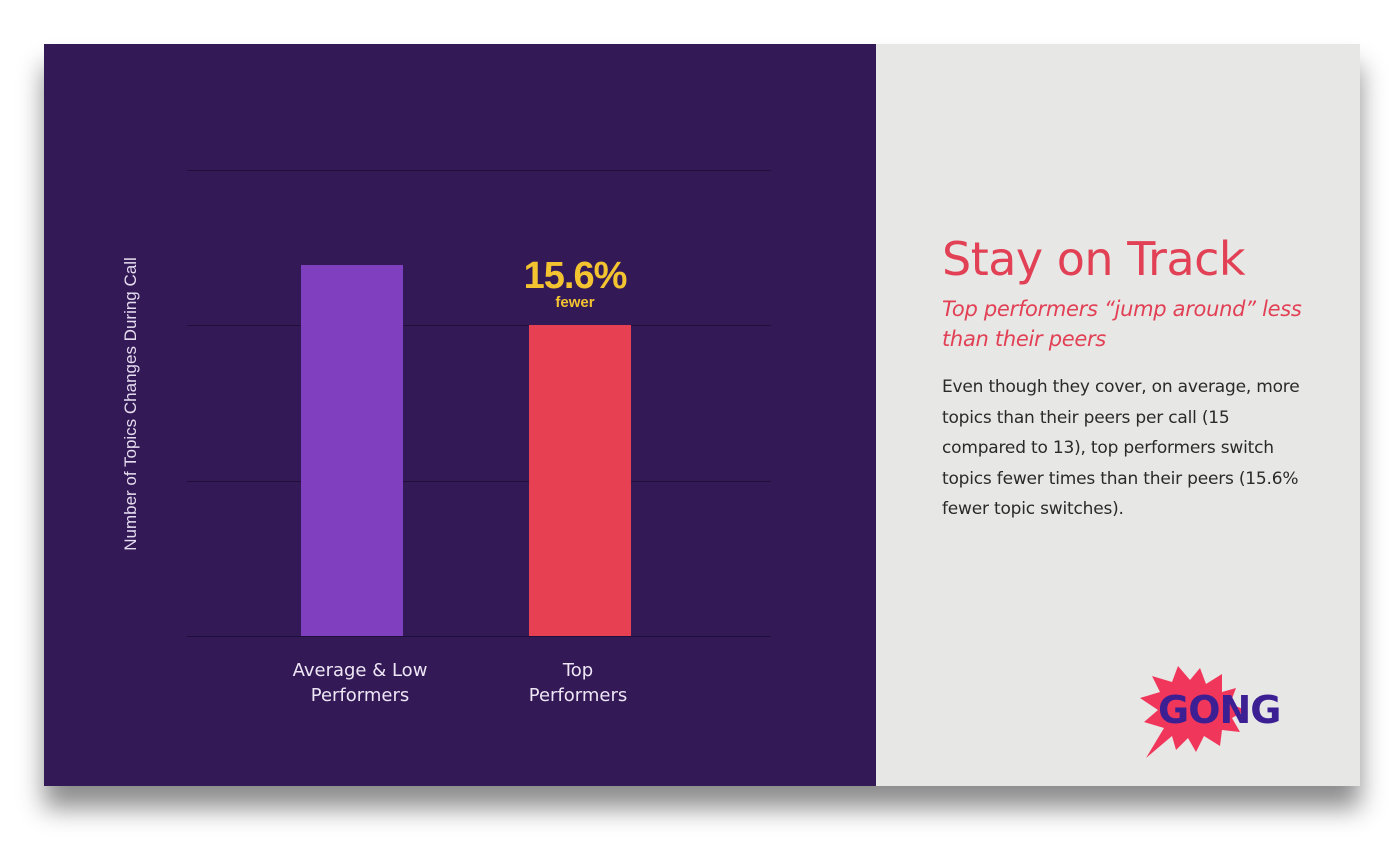 The height and width of the screenshot is (846, 1400). What do you see at coordinates (580, 480) in the screenshot?
I see `bar-top-performers` at bounding box center [580, 480].